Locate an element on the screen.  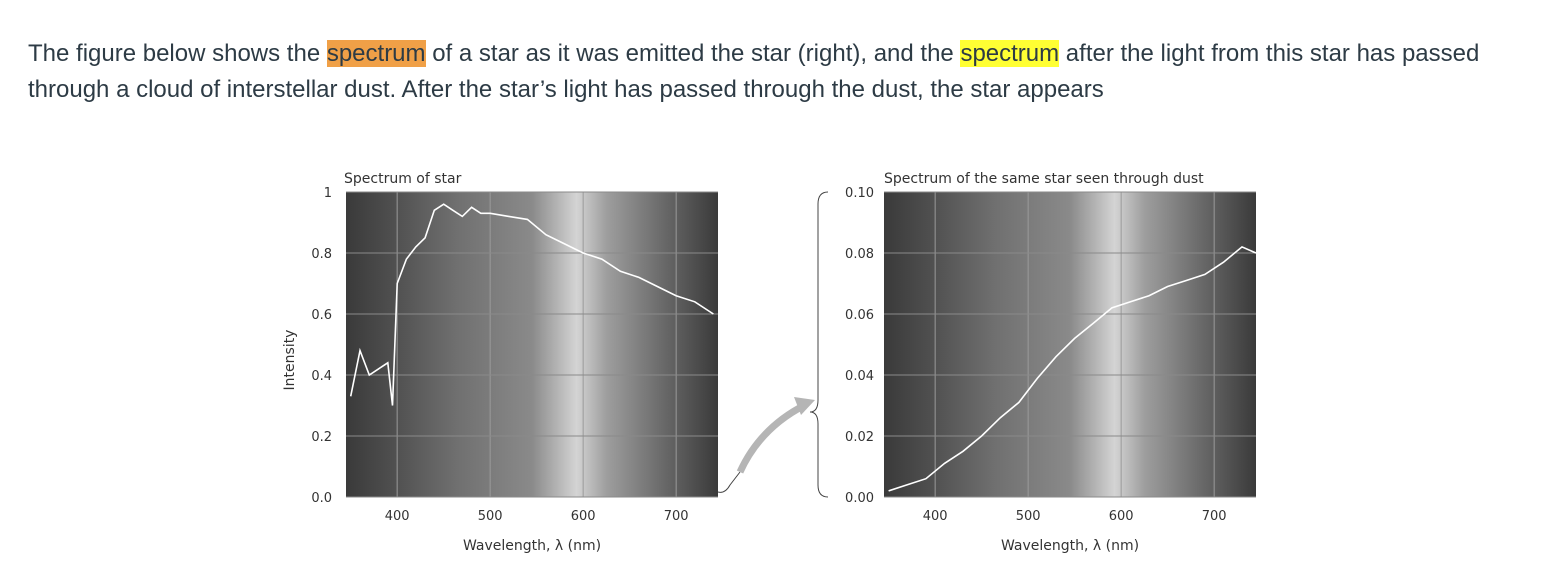
zoom-arrow is located at coordinates (771, 437).